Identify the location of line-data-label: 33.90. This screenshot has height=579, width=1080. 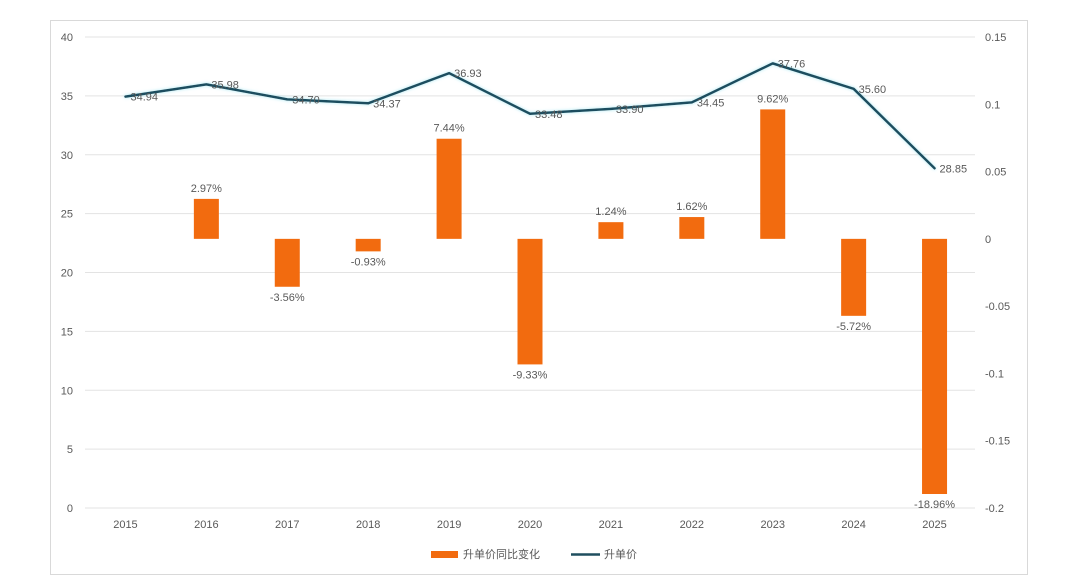
(630, 110).